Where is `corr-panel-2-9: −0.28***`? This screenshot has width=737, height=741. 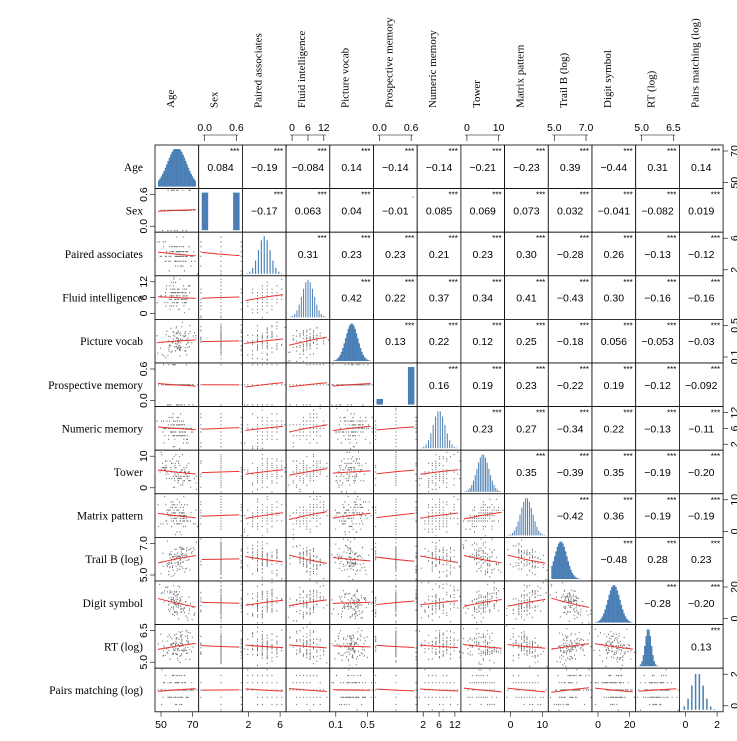 corr-panel-2-9: −0.28*** is located at coordinates (570, 254).